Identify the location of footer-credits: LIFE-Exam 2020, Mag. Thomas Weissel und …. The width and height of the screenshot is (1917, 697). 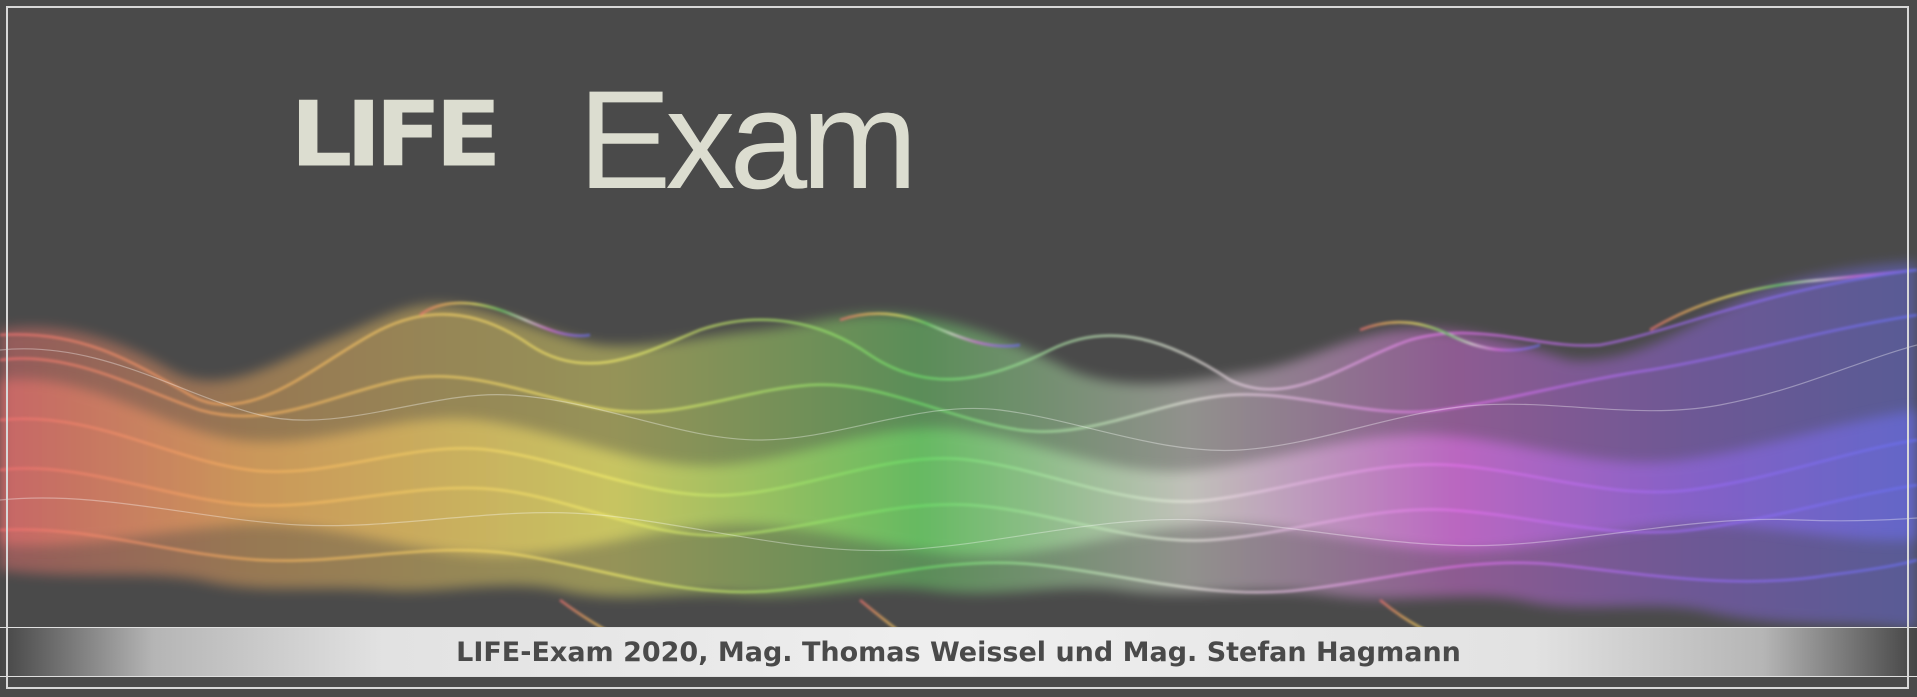
(958, 652).